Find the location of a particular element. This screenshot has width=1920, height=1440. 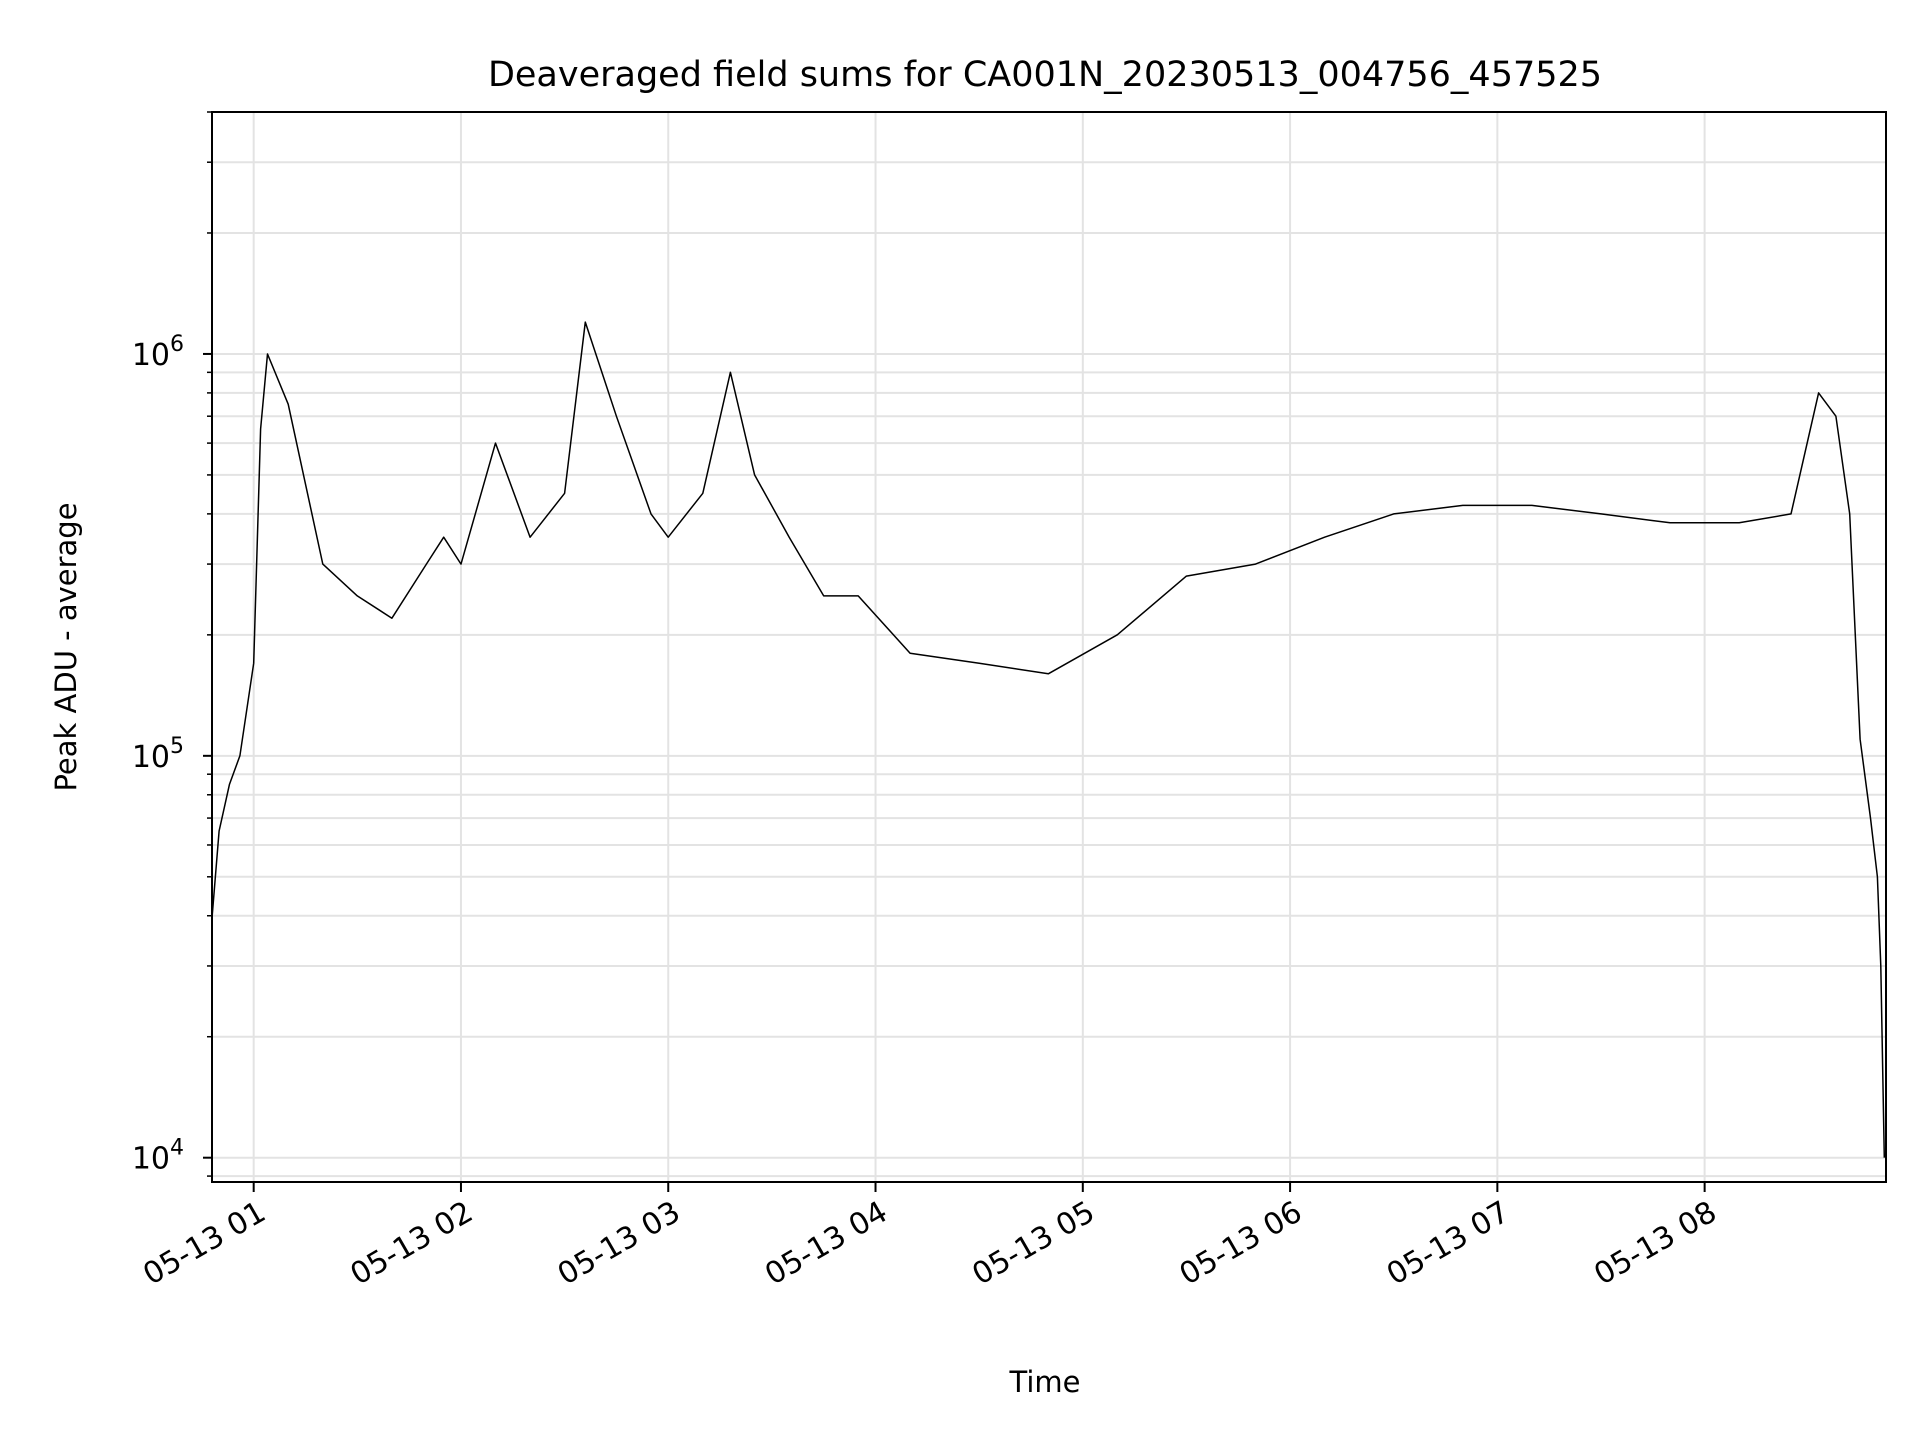

y-tick-label-exponent: 4 is located at coordinates (177, 1148).